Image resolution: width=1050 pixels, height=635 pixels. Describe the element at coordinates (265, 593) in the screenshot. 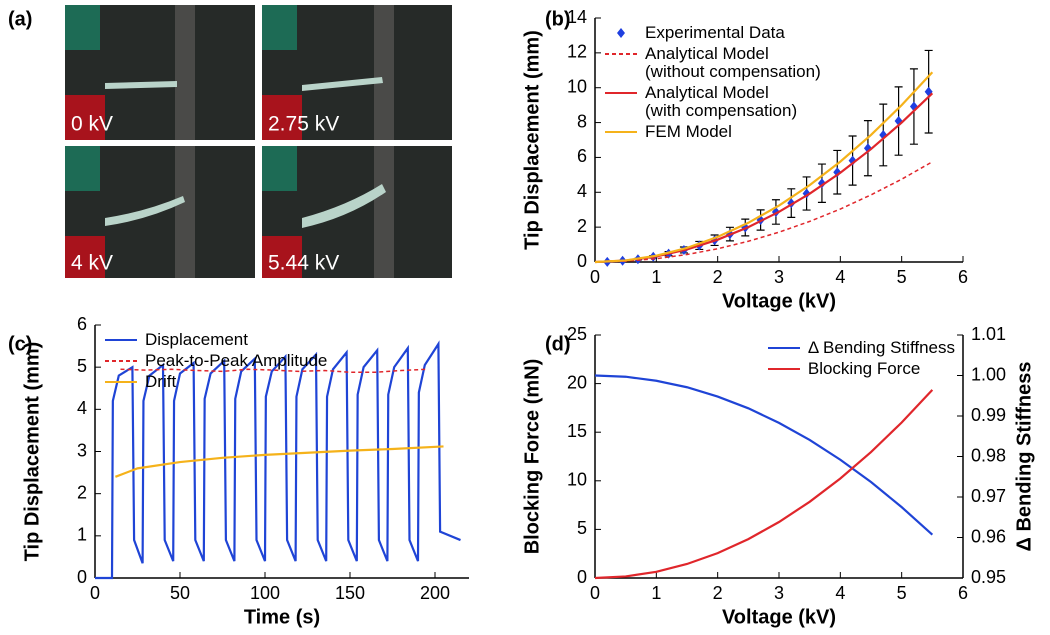

I see `x-tick-label: 100` at that location.